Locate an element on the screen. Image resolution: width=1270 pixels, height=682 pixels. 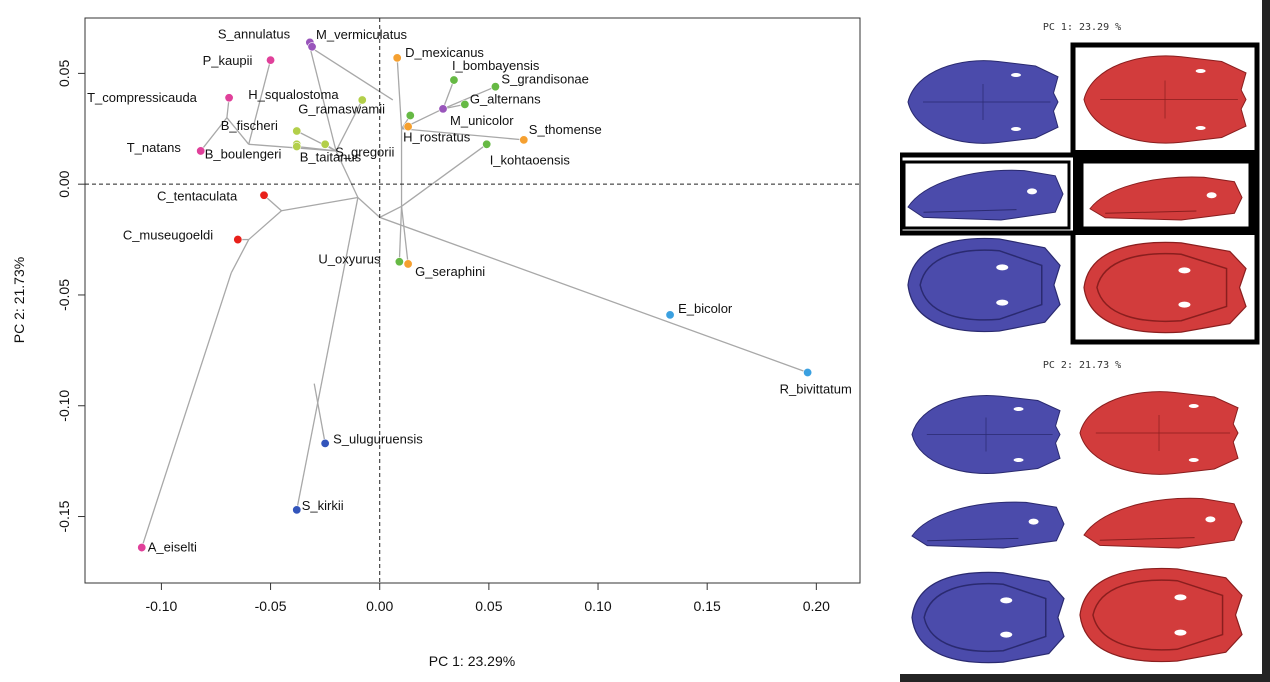
skull-lateral-pc1-positive is located at coordinates (1166, 198).